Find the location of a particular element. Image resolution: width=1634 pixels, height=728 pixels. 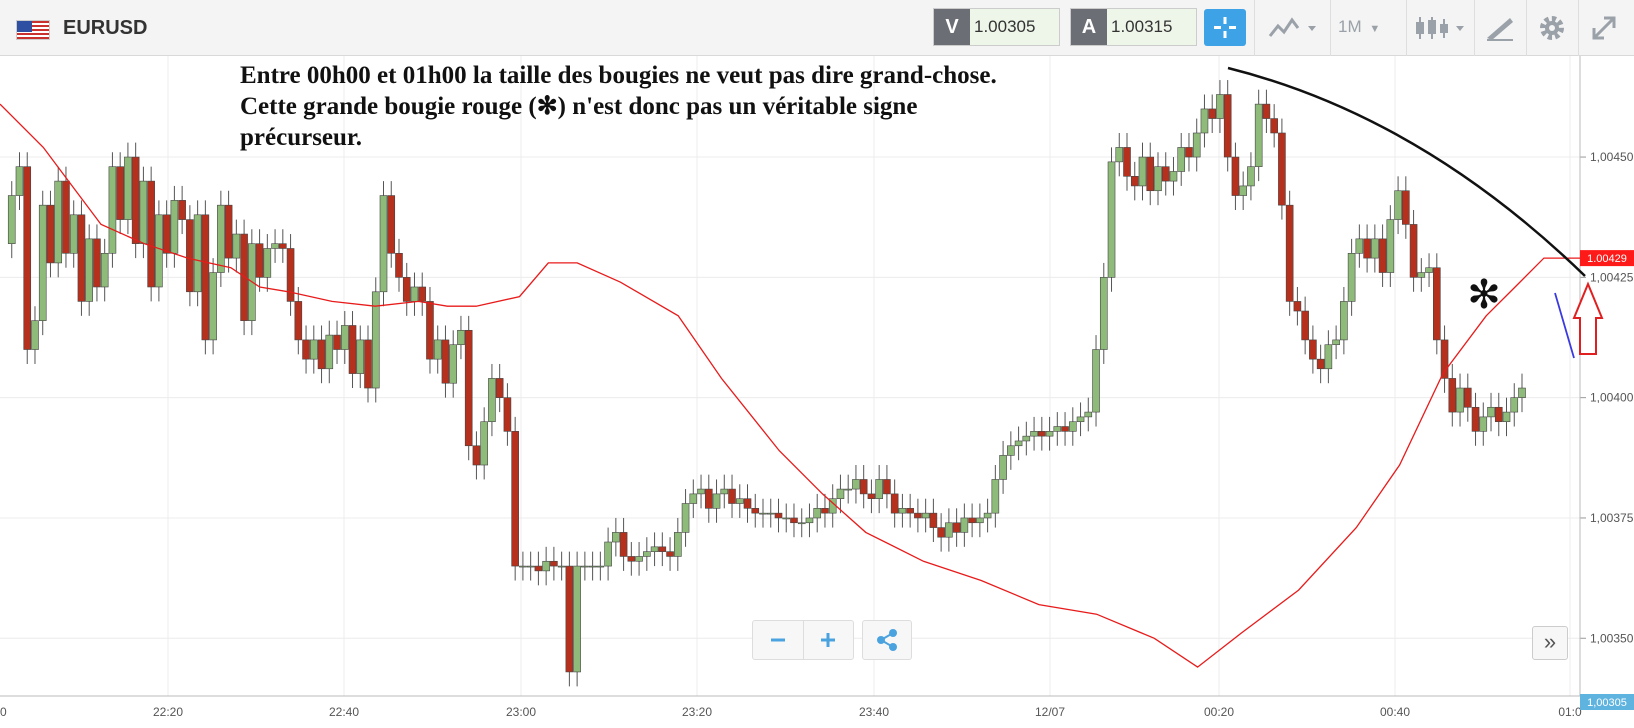

scroll-to-latest-button: » is located at coordinates (1550, 643).